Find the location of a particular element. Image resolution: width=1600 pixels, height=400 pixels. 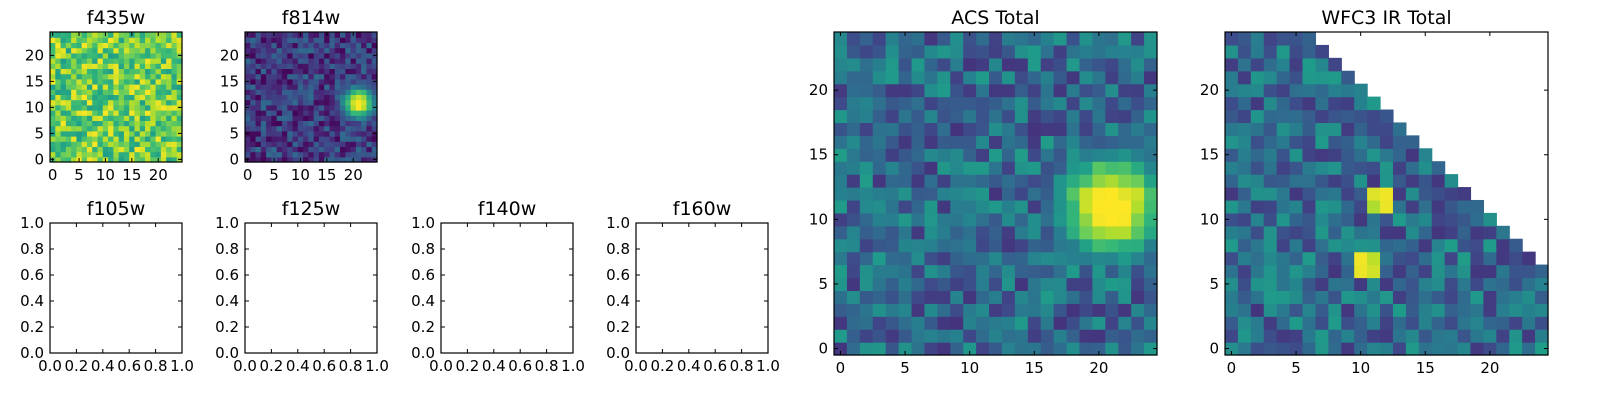

x-tick-label: 0 is located at coordinates (1232, 368).